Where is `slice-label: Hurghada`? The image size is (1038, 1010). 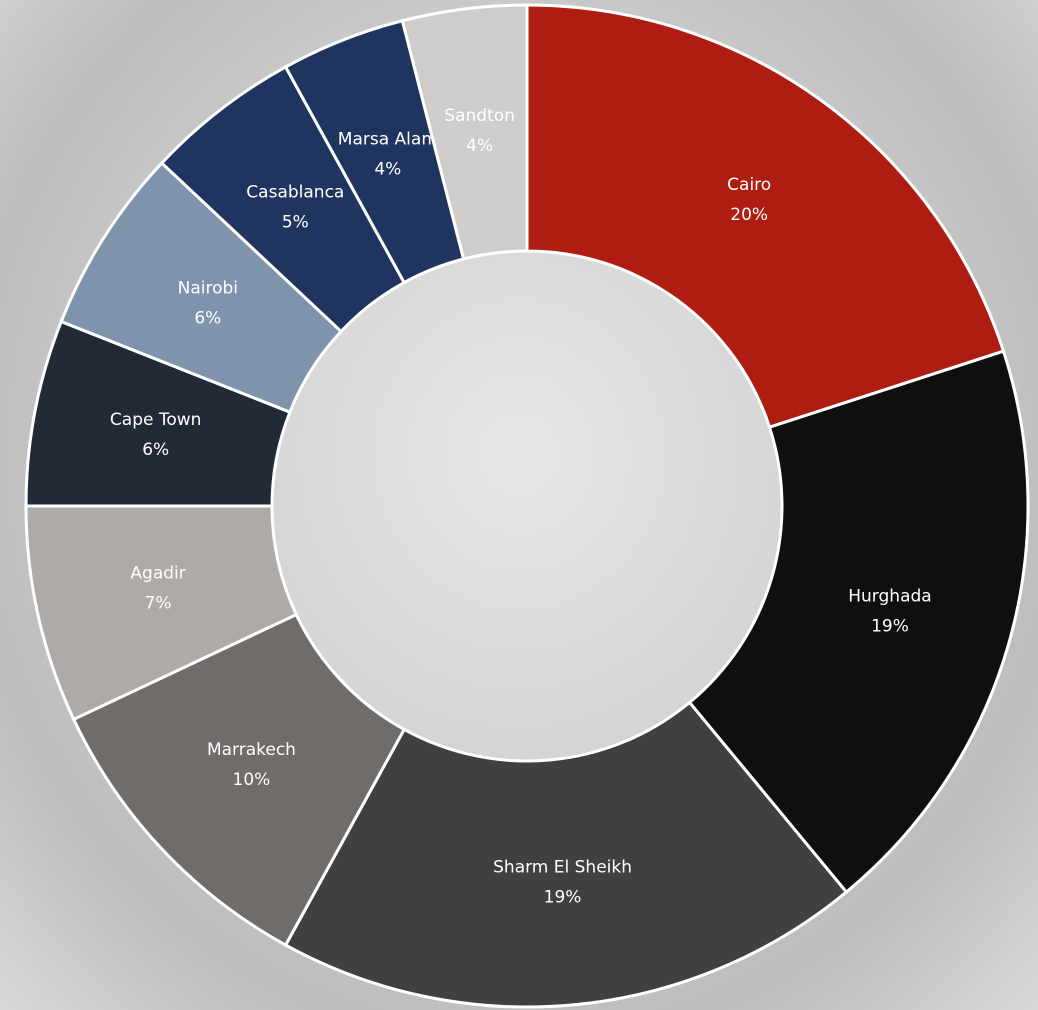
slice-label: Hurghada is located at coordinates (889, 596).